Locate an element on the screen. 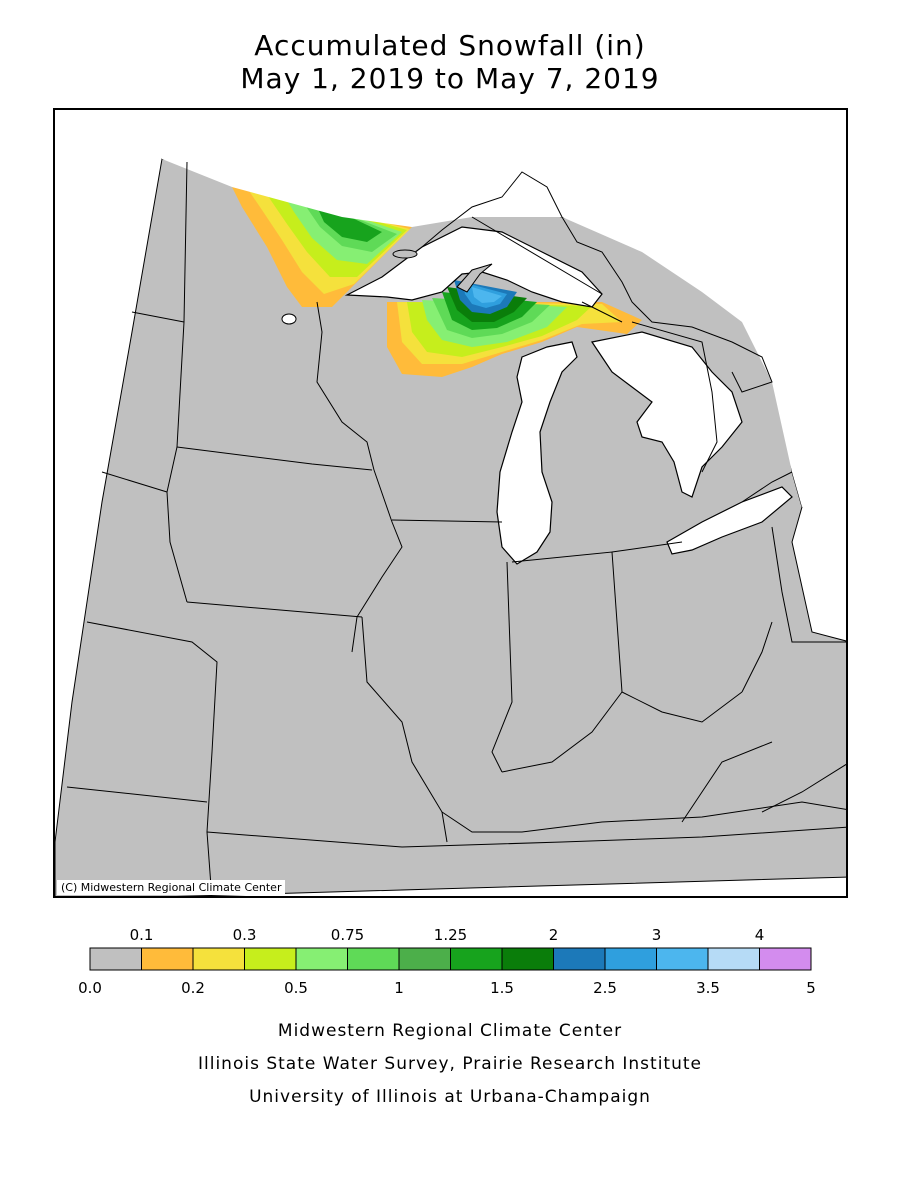  canada-coastline is located at coordinates (607, 337).